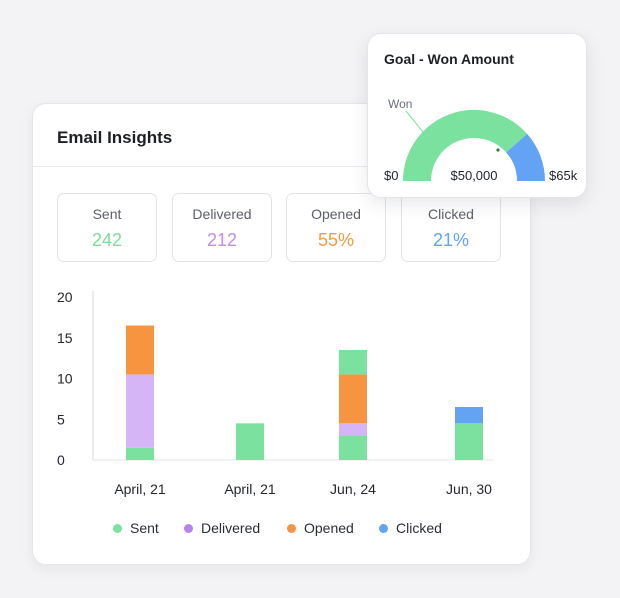 The width and height of the screenshot is (620, 598). Describe the element at coordinates (469, 489) in the screenshot. I see `x-tick-label: Jun, 30` at that location.